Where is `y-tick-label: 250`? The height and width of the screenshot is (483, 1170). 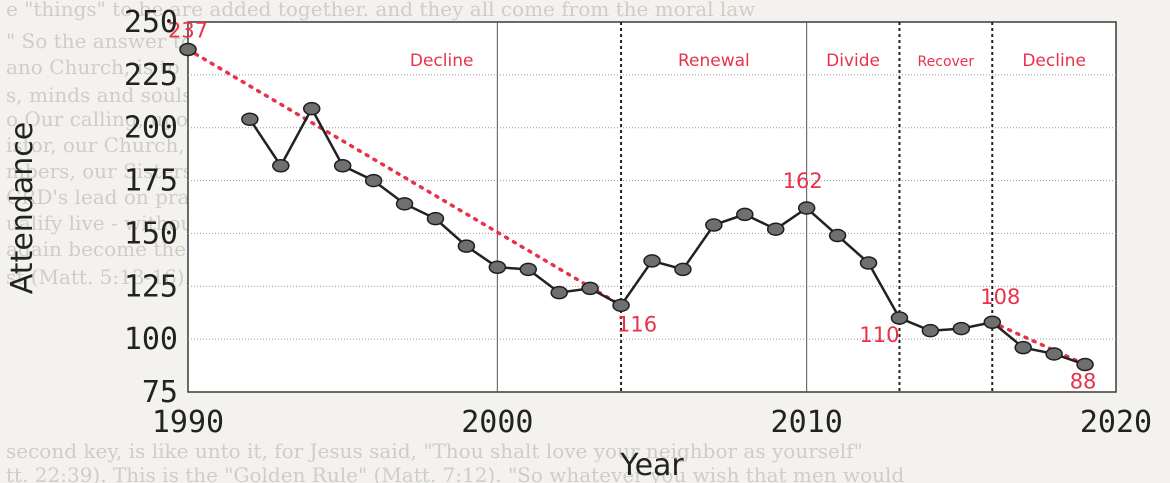
y-tick-label: 250 is located at coordinates (151, 22).